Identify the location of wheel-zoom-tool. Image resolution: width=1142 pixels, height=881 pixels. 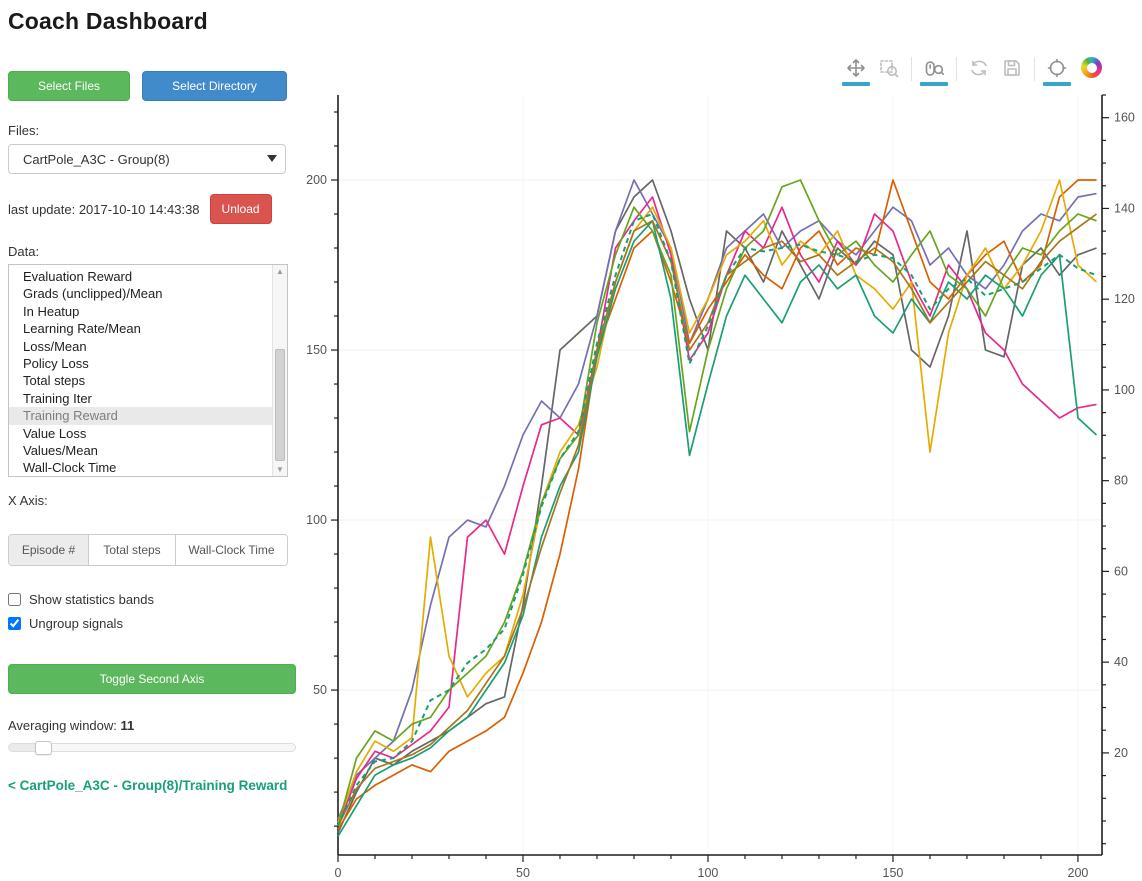
(934, 71).